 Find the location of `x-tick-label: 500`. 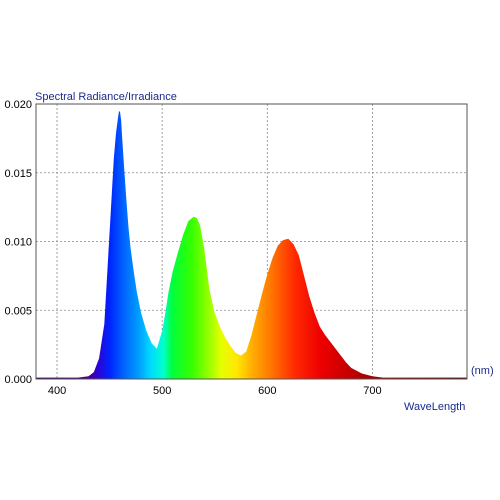

x-tick-label: 500 is located at coordinates (162, 391).